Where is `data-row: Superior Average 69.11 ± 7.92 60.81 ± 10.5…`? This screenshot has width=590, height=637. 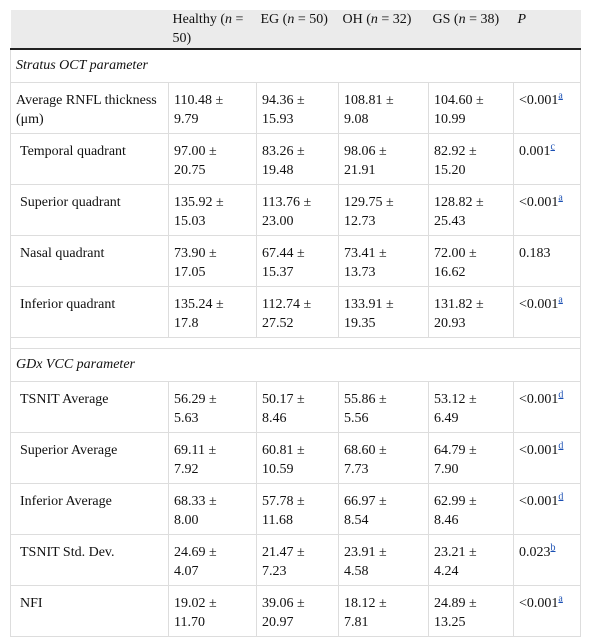 data-row: Superior Average 69.11 ± 7.92 60.81 ± 10.5… is located at coordinates (295, 457).